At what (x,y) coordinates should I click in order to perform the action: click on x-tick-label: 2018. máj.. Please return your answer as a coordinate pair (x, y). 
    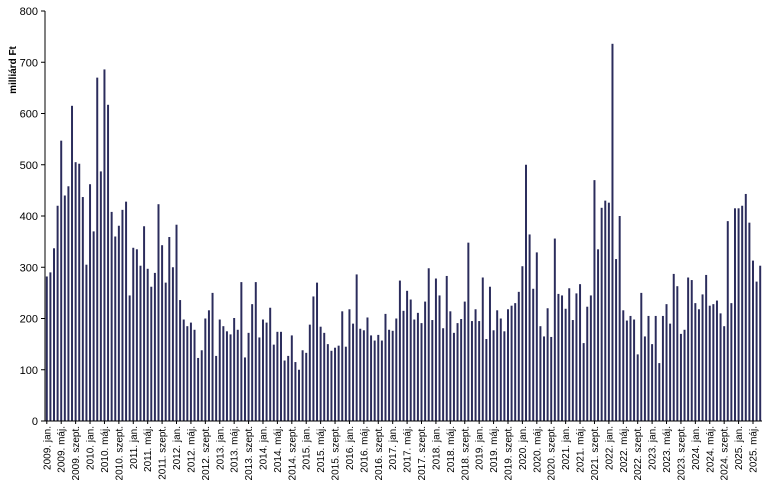
    Looking at the image, I should click on (451, 449).